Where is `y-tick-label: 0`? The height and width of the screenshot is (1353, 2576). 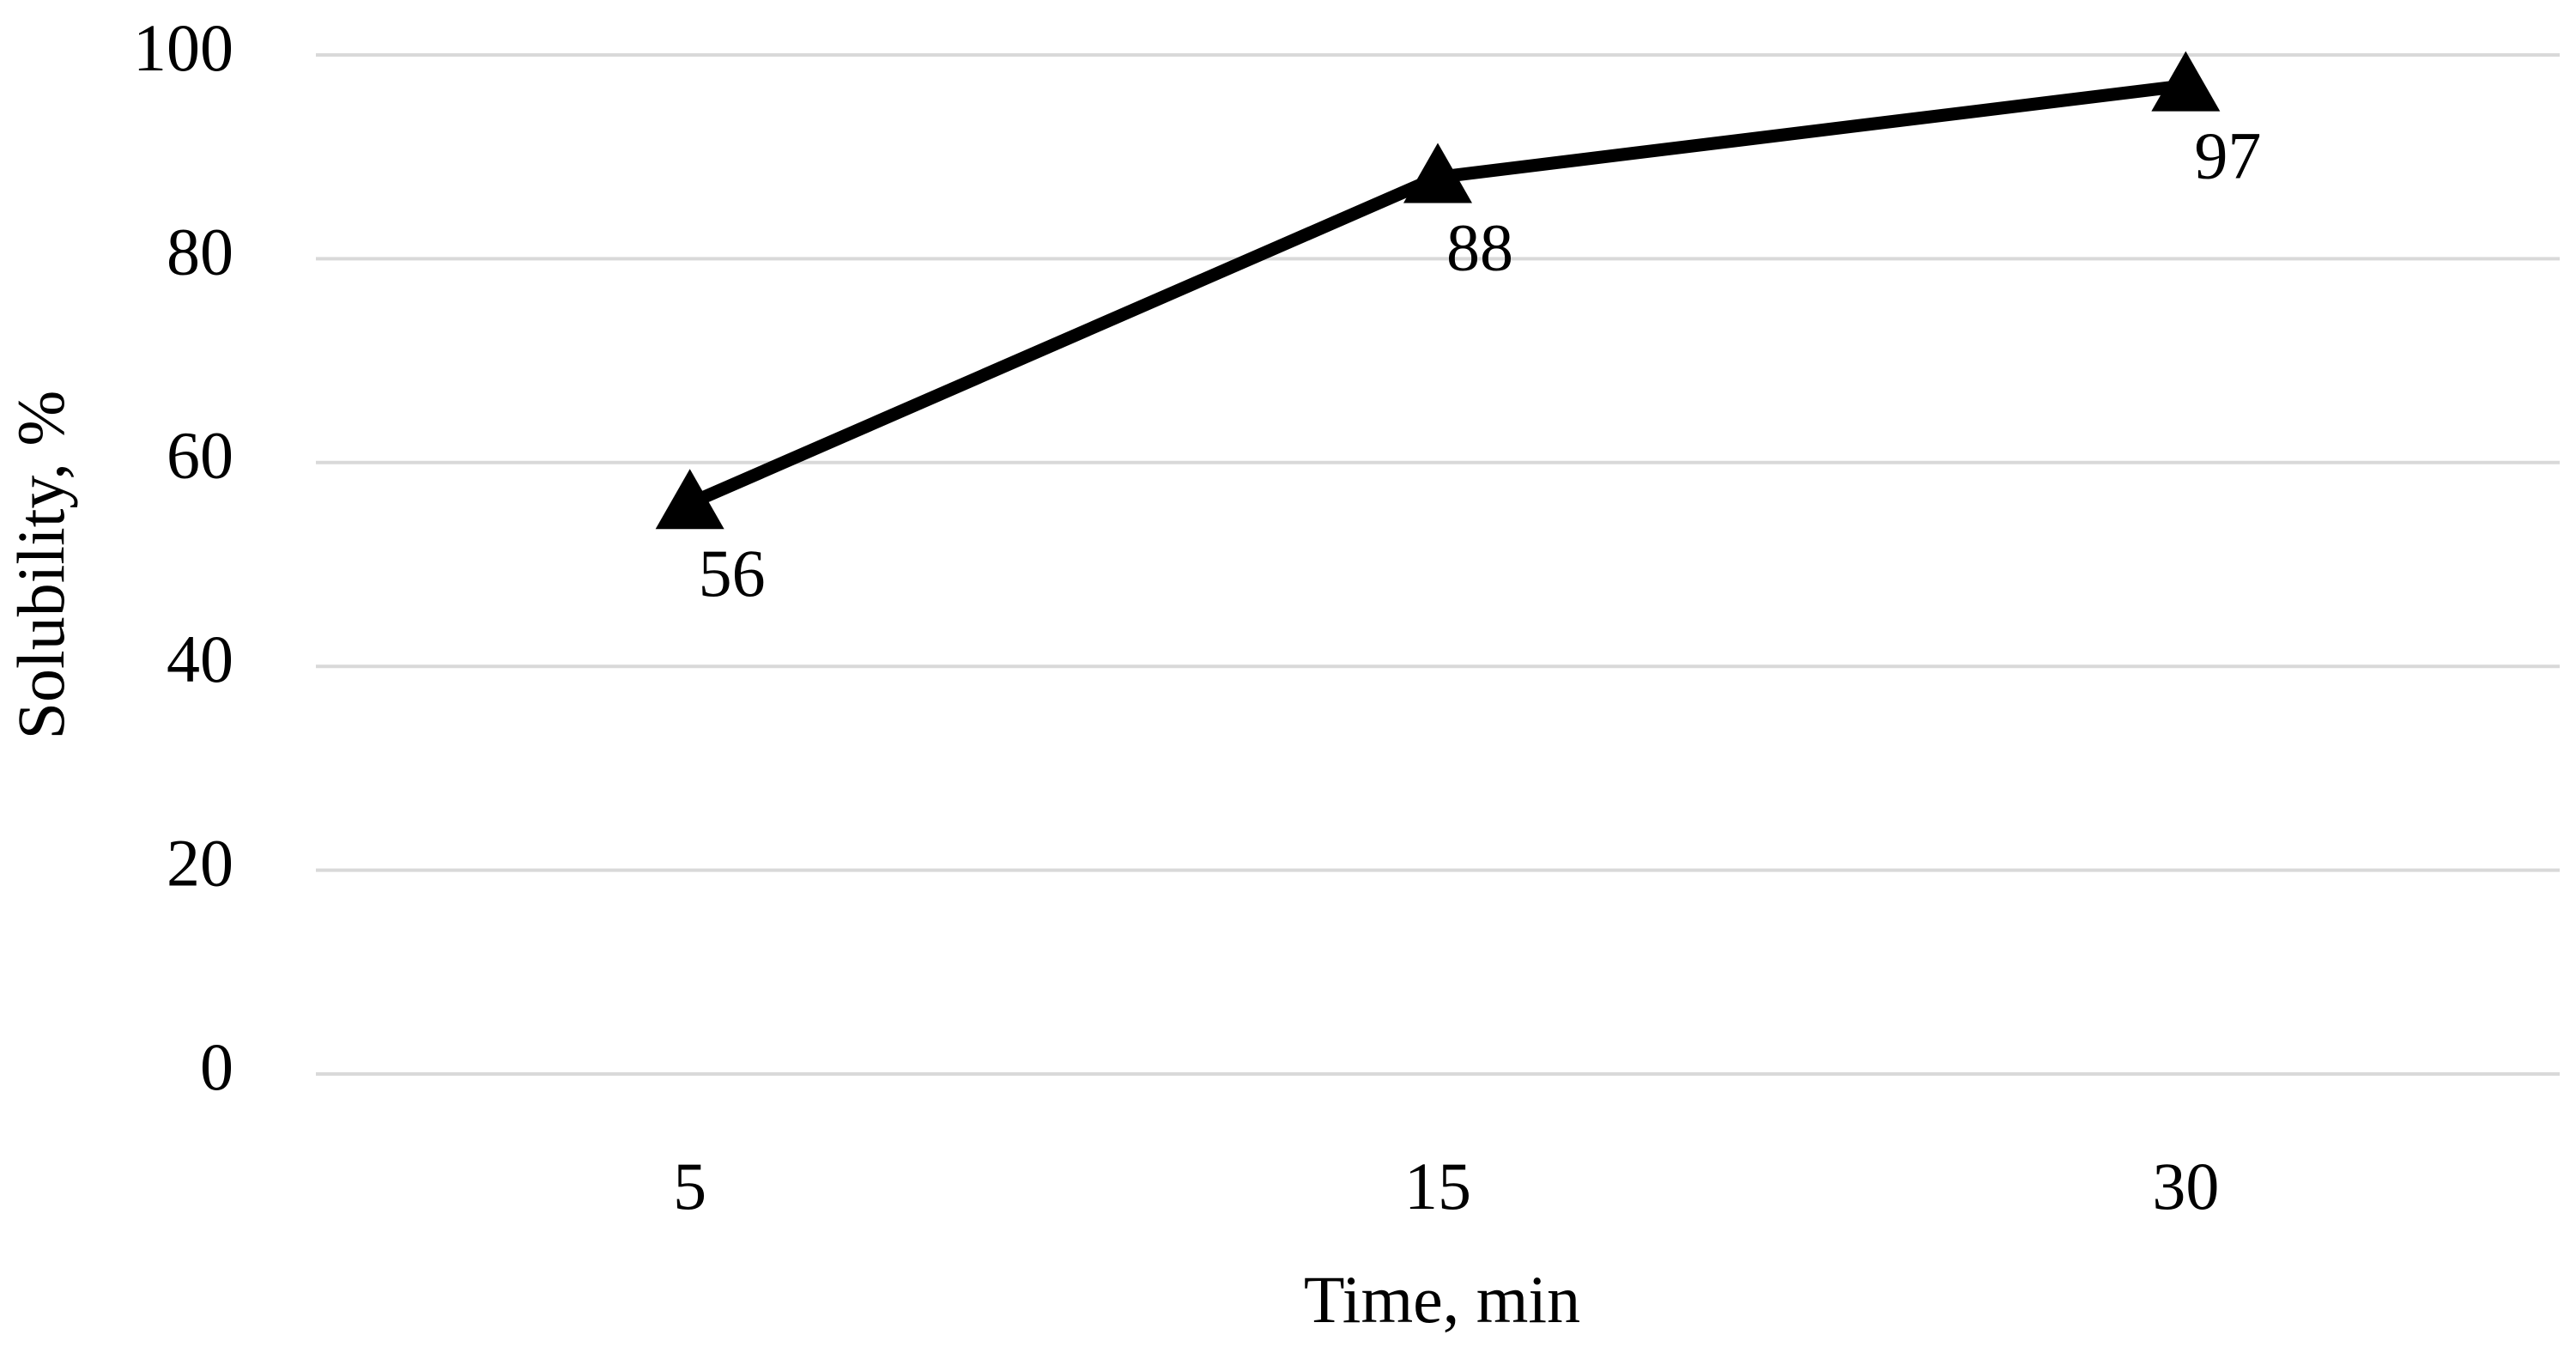 y-tick-label: 0 is located at coordinates (216, 1066).